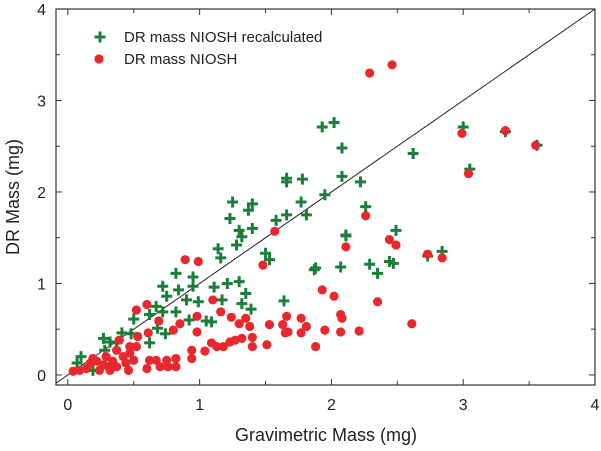 The image size is (601, 451). What do you see at coordinates (41, 193) in the screenshot?
I see `y-tick-label: 2` at bounding box center [41, 193].